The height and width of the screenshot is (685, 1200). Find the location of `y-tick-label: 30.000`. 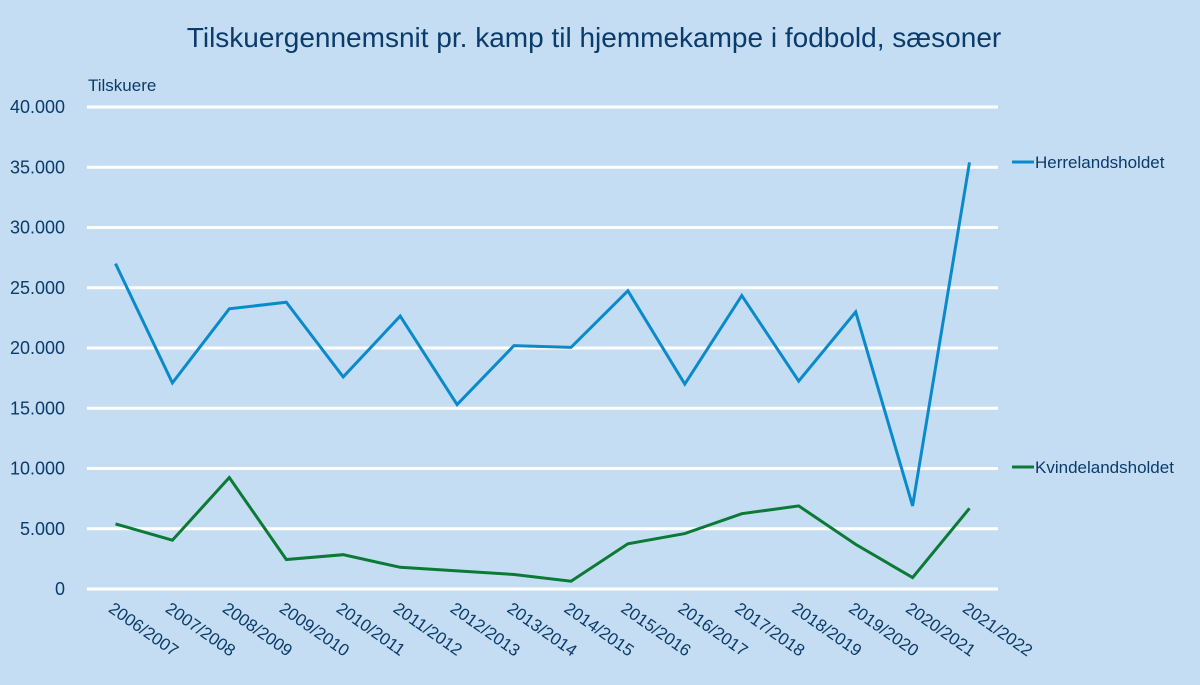

y-tick-label: 30.000 is located at coordinates (37, 228).